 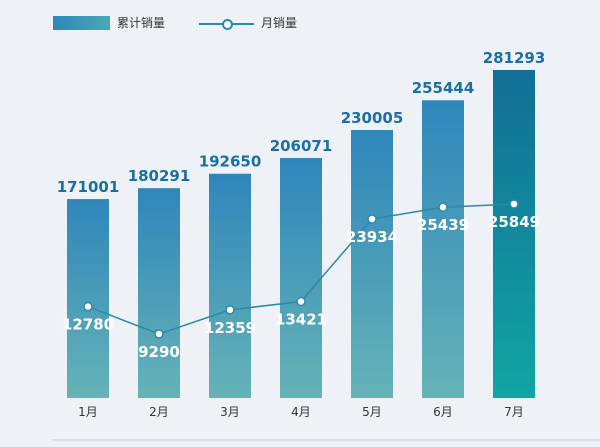 I want to click on x-tick-label-5: 5月, so click(x=372, y=412).